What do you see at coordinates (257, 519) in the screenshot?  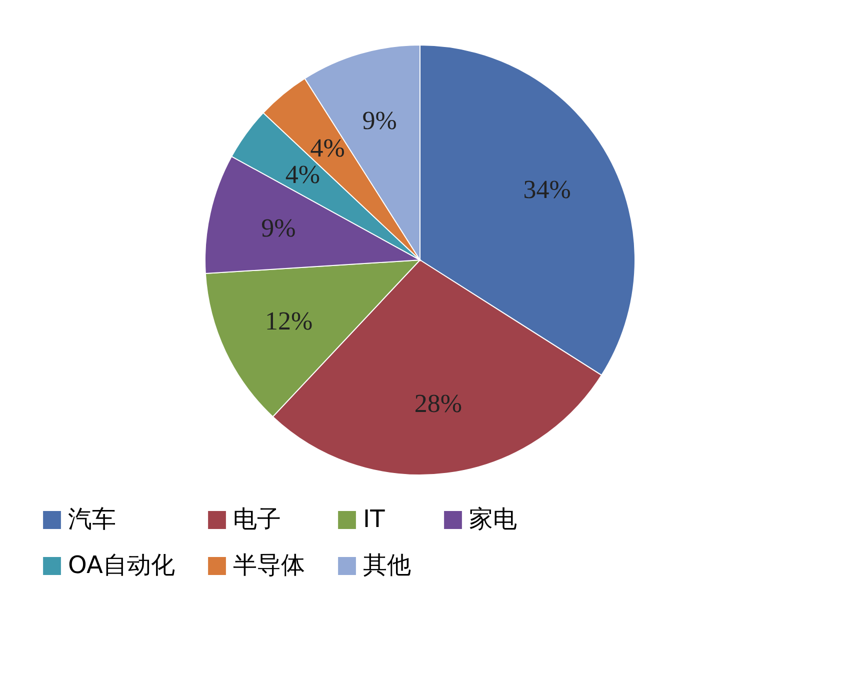 I see `legend-label: 电子` at bounding box center [257, 519].